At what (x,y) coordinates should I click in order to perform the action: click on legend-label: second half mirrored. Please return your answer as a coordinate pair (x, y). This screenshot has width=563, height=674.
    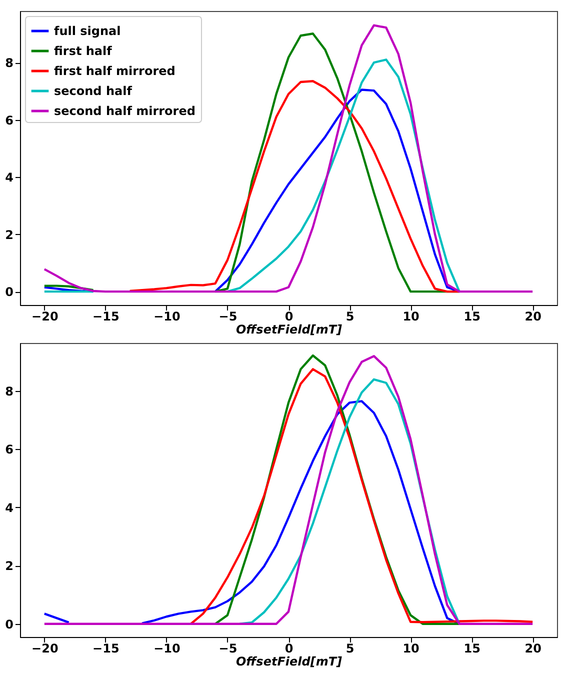
    Looking at the image, I should click on (125, 111).